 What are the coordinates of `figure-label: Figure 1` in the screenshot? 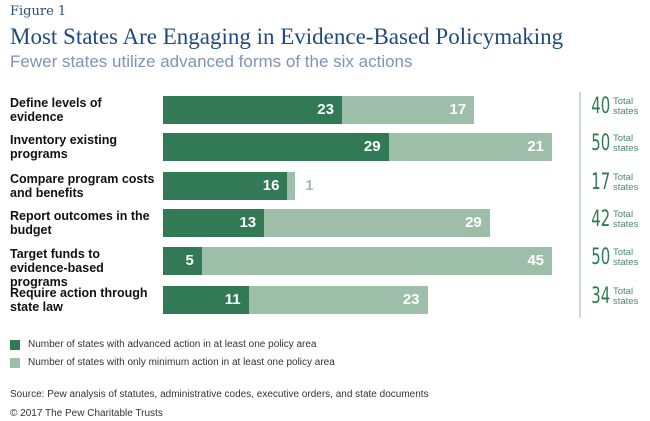 It's located at (38, 11).